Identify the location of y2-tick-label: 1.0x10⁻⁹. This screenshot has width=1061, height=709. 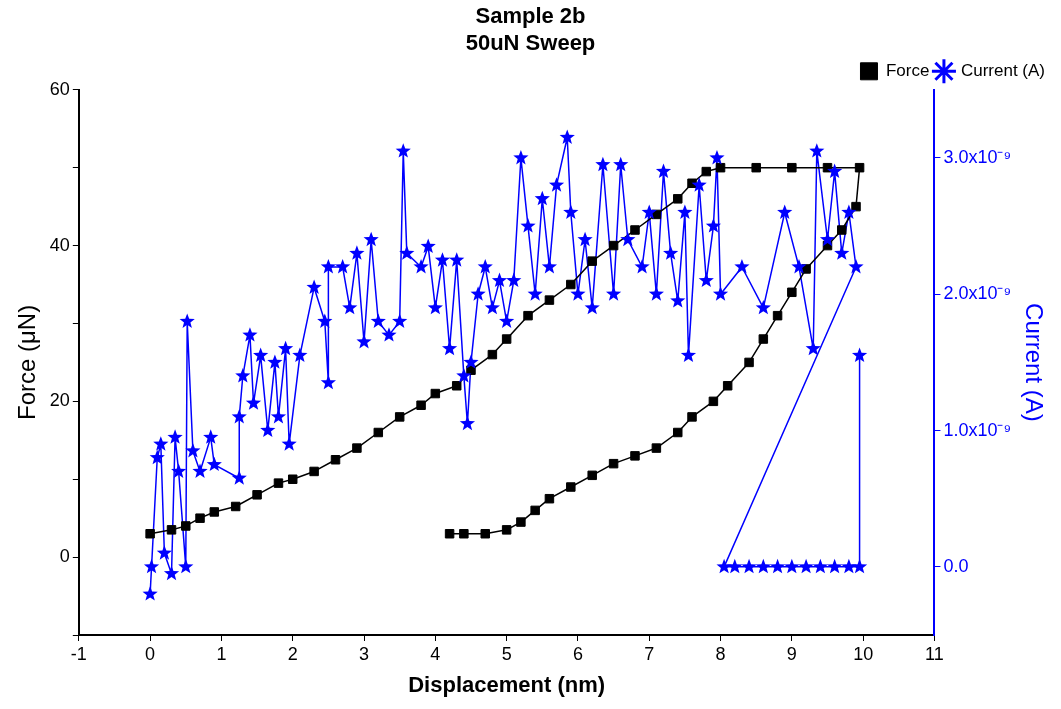
(977, 429).